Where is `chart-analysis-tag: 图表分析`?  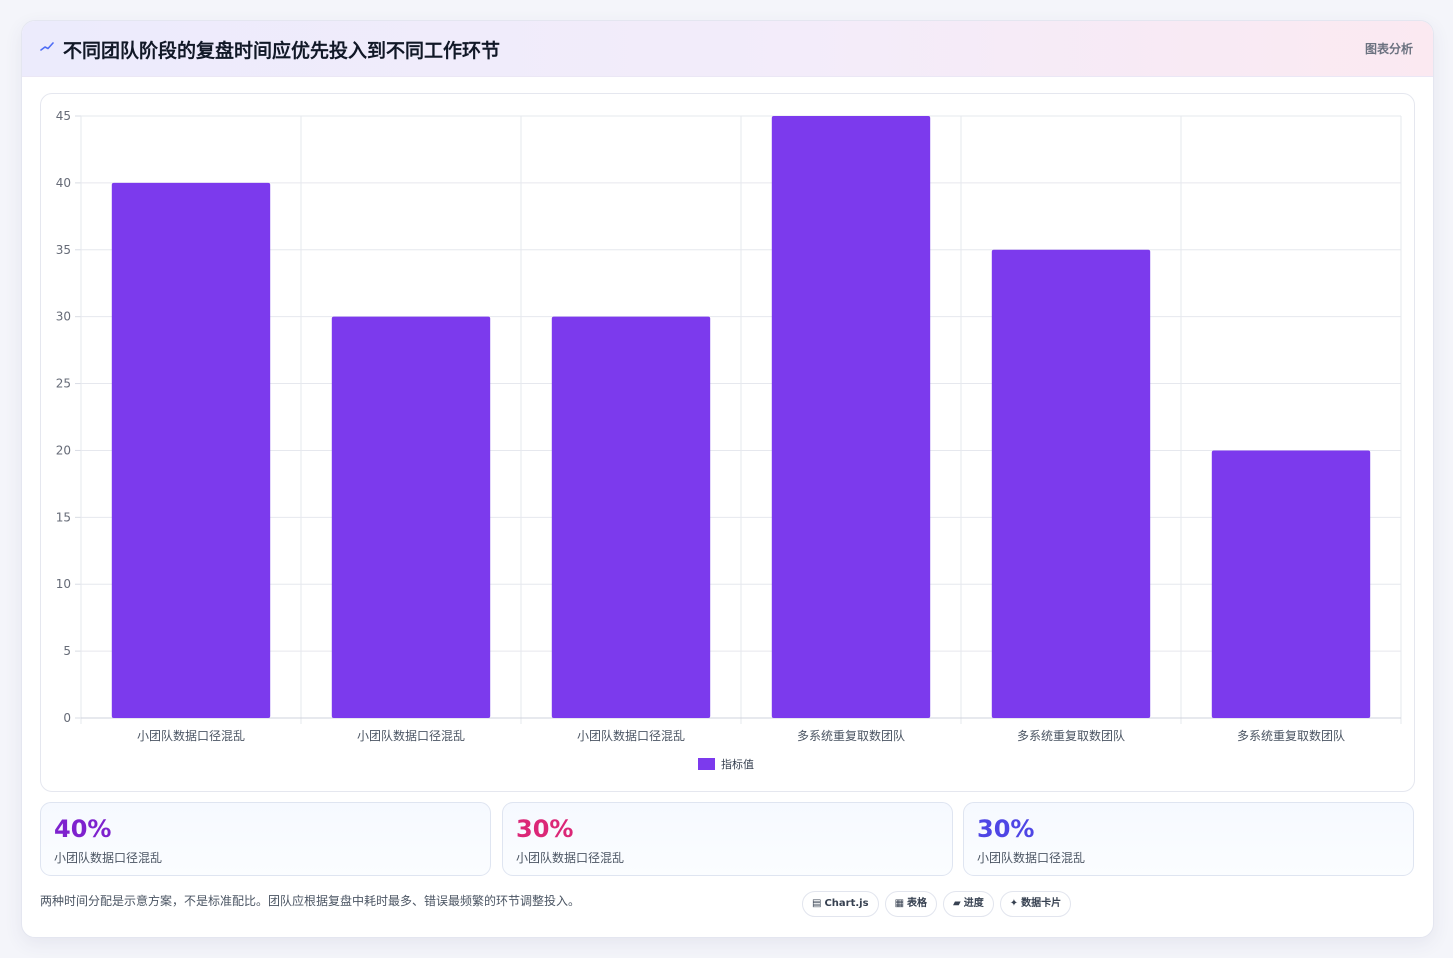 chart-analysis-tag: 图表分析 is located at coordinates (1388, 49).